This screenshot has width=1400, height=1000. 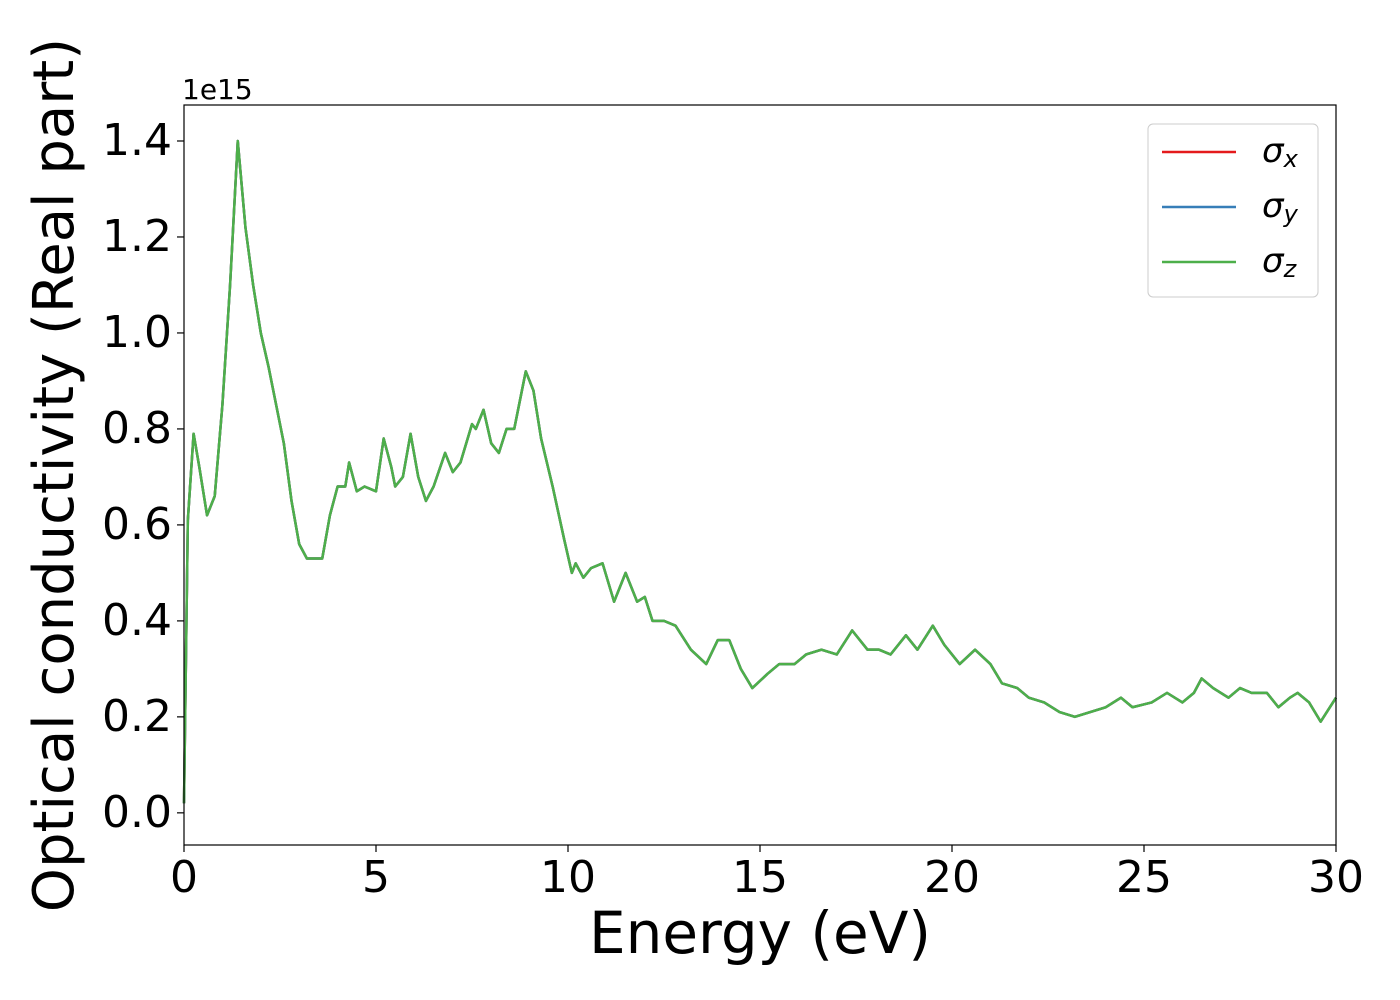 What do you see at coordinates (568, 877) in the screenshot?
I see `x-tick-label: 10` at bounding box center [568, 877].